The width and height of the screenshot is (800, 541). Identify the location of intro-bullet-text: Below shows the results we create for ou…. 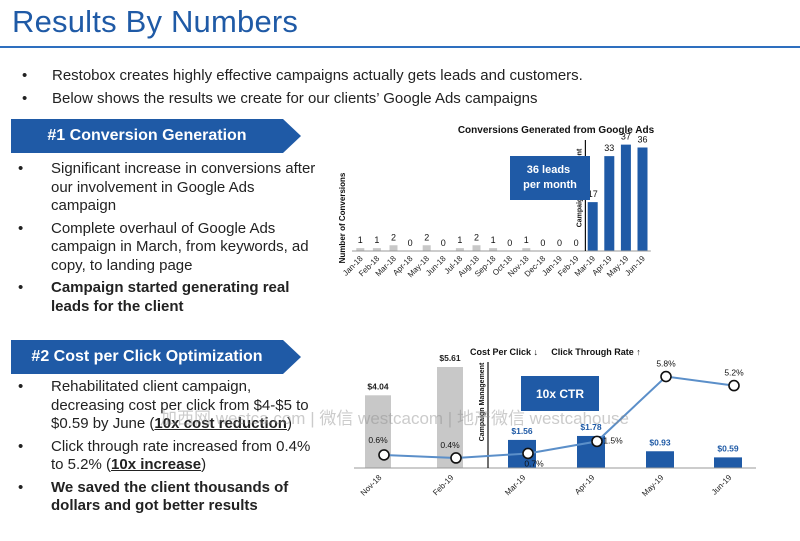
(295, 98).